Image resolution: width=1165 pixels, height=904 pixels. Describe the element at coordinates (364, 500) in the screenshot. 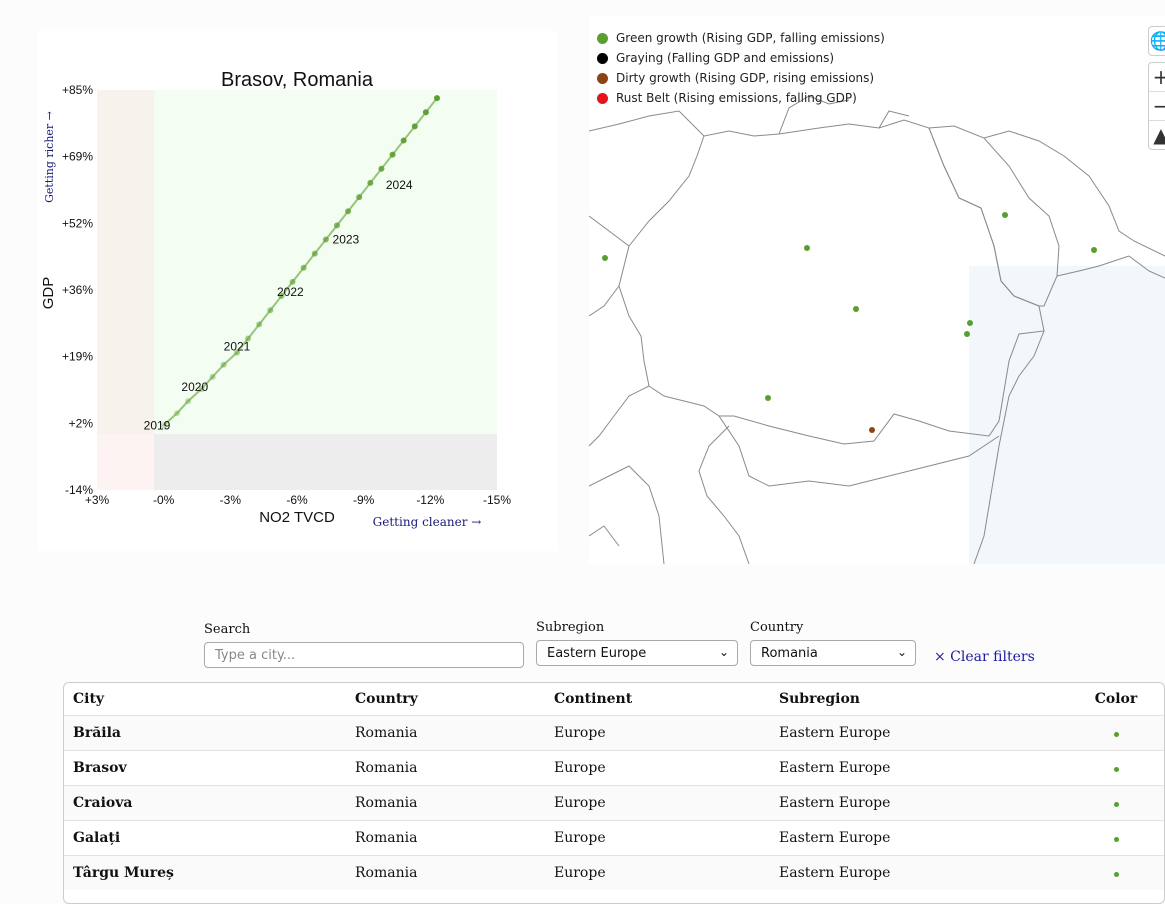

I see `x-tick-label: -9%` at that location.